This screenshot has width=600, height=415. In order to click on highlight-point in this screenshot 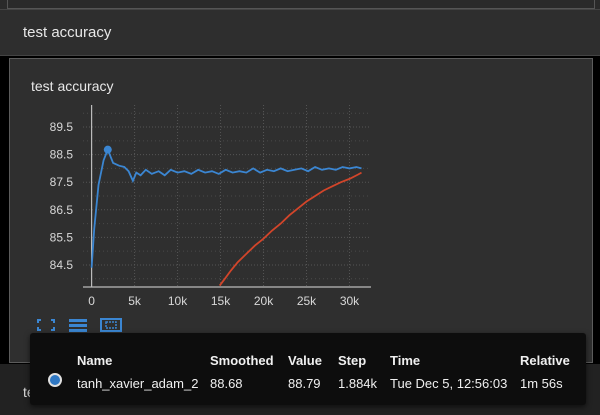, I will do `click(107, 149)`.